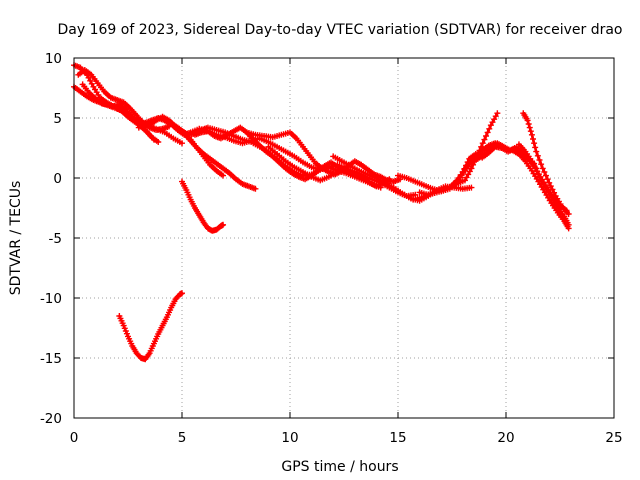 Image resolution: width=640 pixels, height=480 pixels. Describe the element at coordinates (182, 438) in the screenshot. I see `x-tick-label: 5` at that location.